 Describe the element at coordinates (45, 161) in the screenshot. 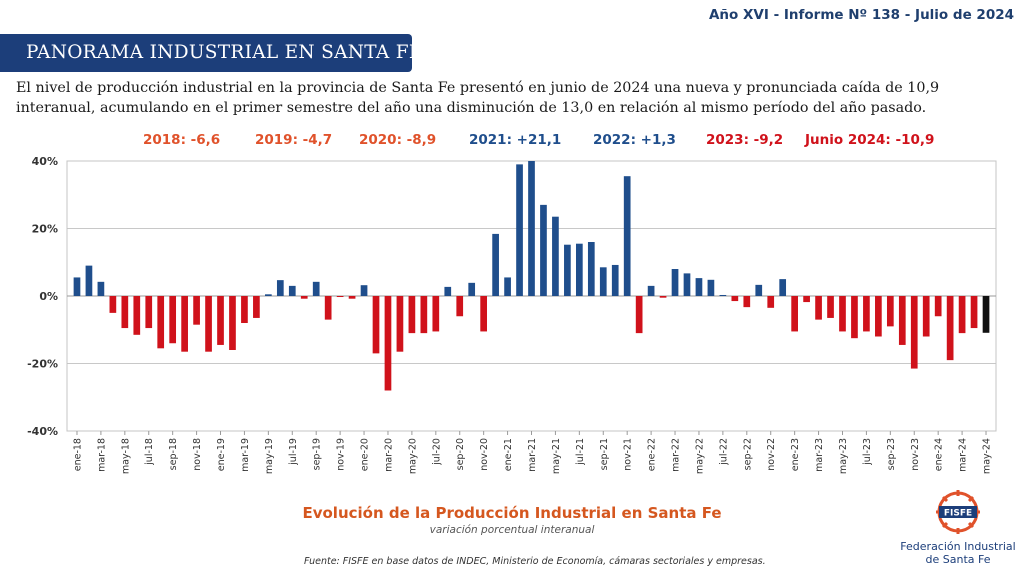

I see `y-tick-label: 40%` at that location.